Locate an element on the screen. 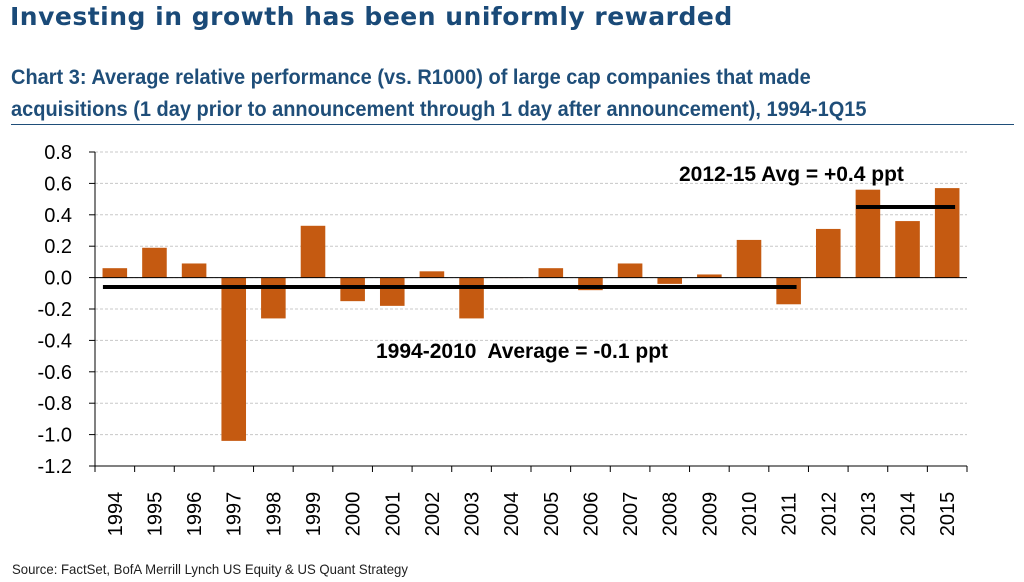 The width and height of the screenshot is (1024, 582). x-tick-label-2013: 2013 is located at coordinates (869, 514).